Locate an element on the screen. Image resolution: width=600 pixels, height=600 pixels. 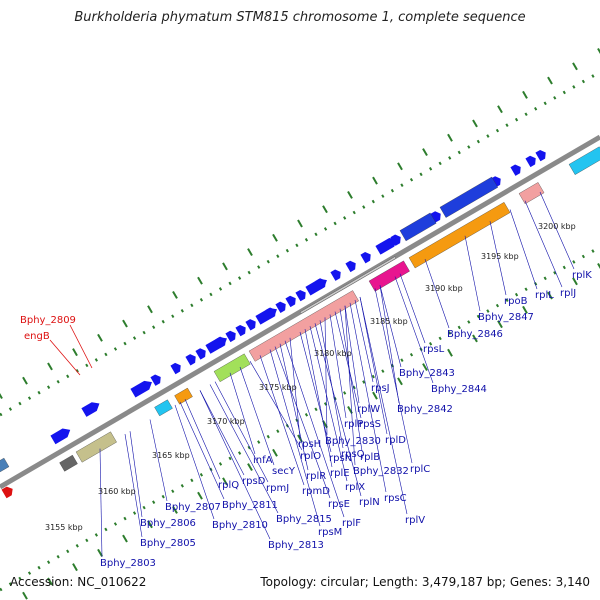
gene-label: rpsN is located at coordinates (340, 458).